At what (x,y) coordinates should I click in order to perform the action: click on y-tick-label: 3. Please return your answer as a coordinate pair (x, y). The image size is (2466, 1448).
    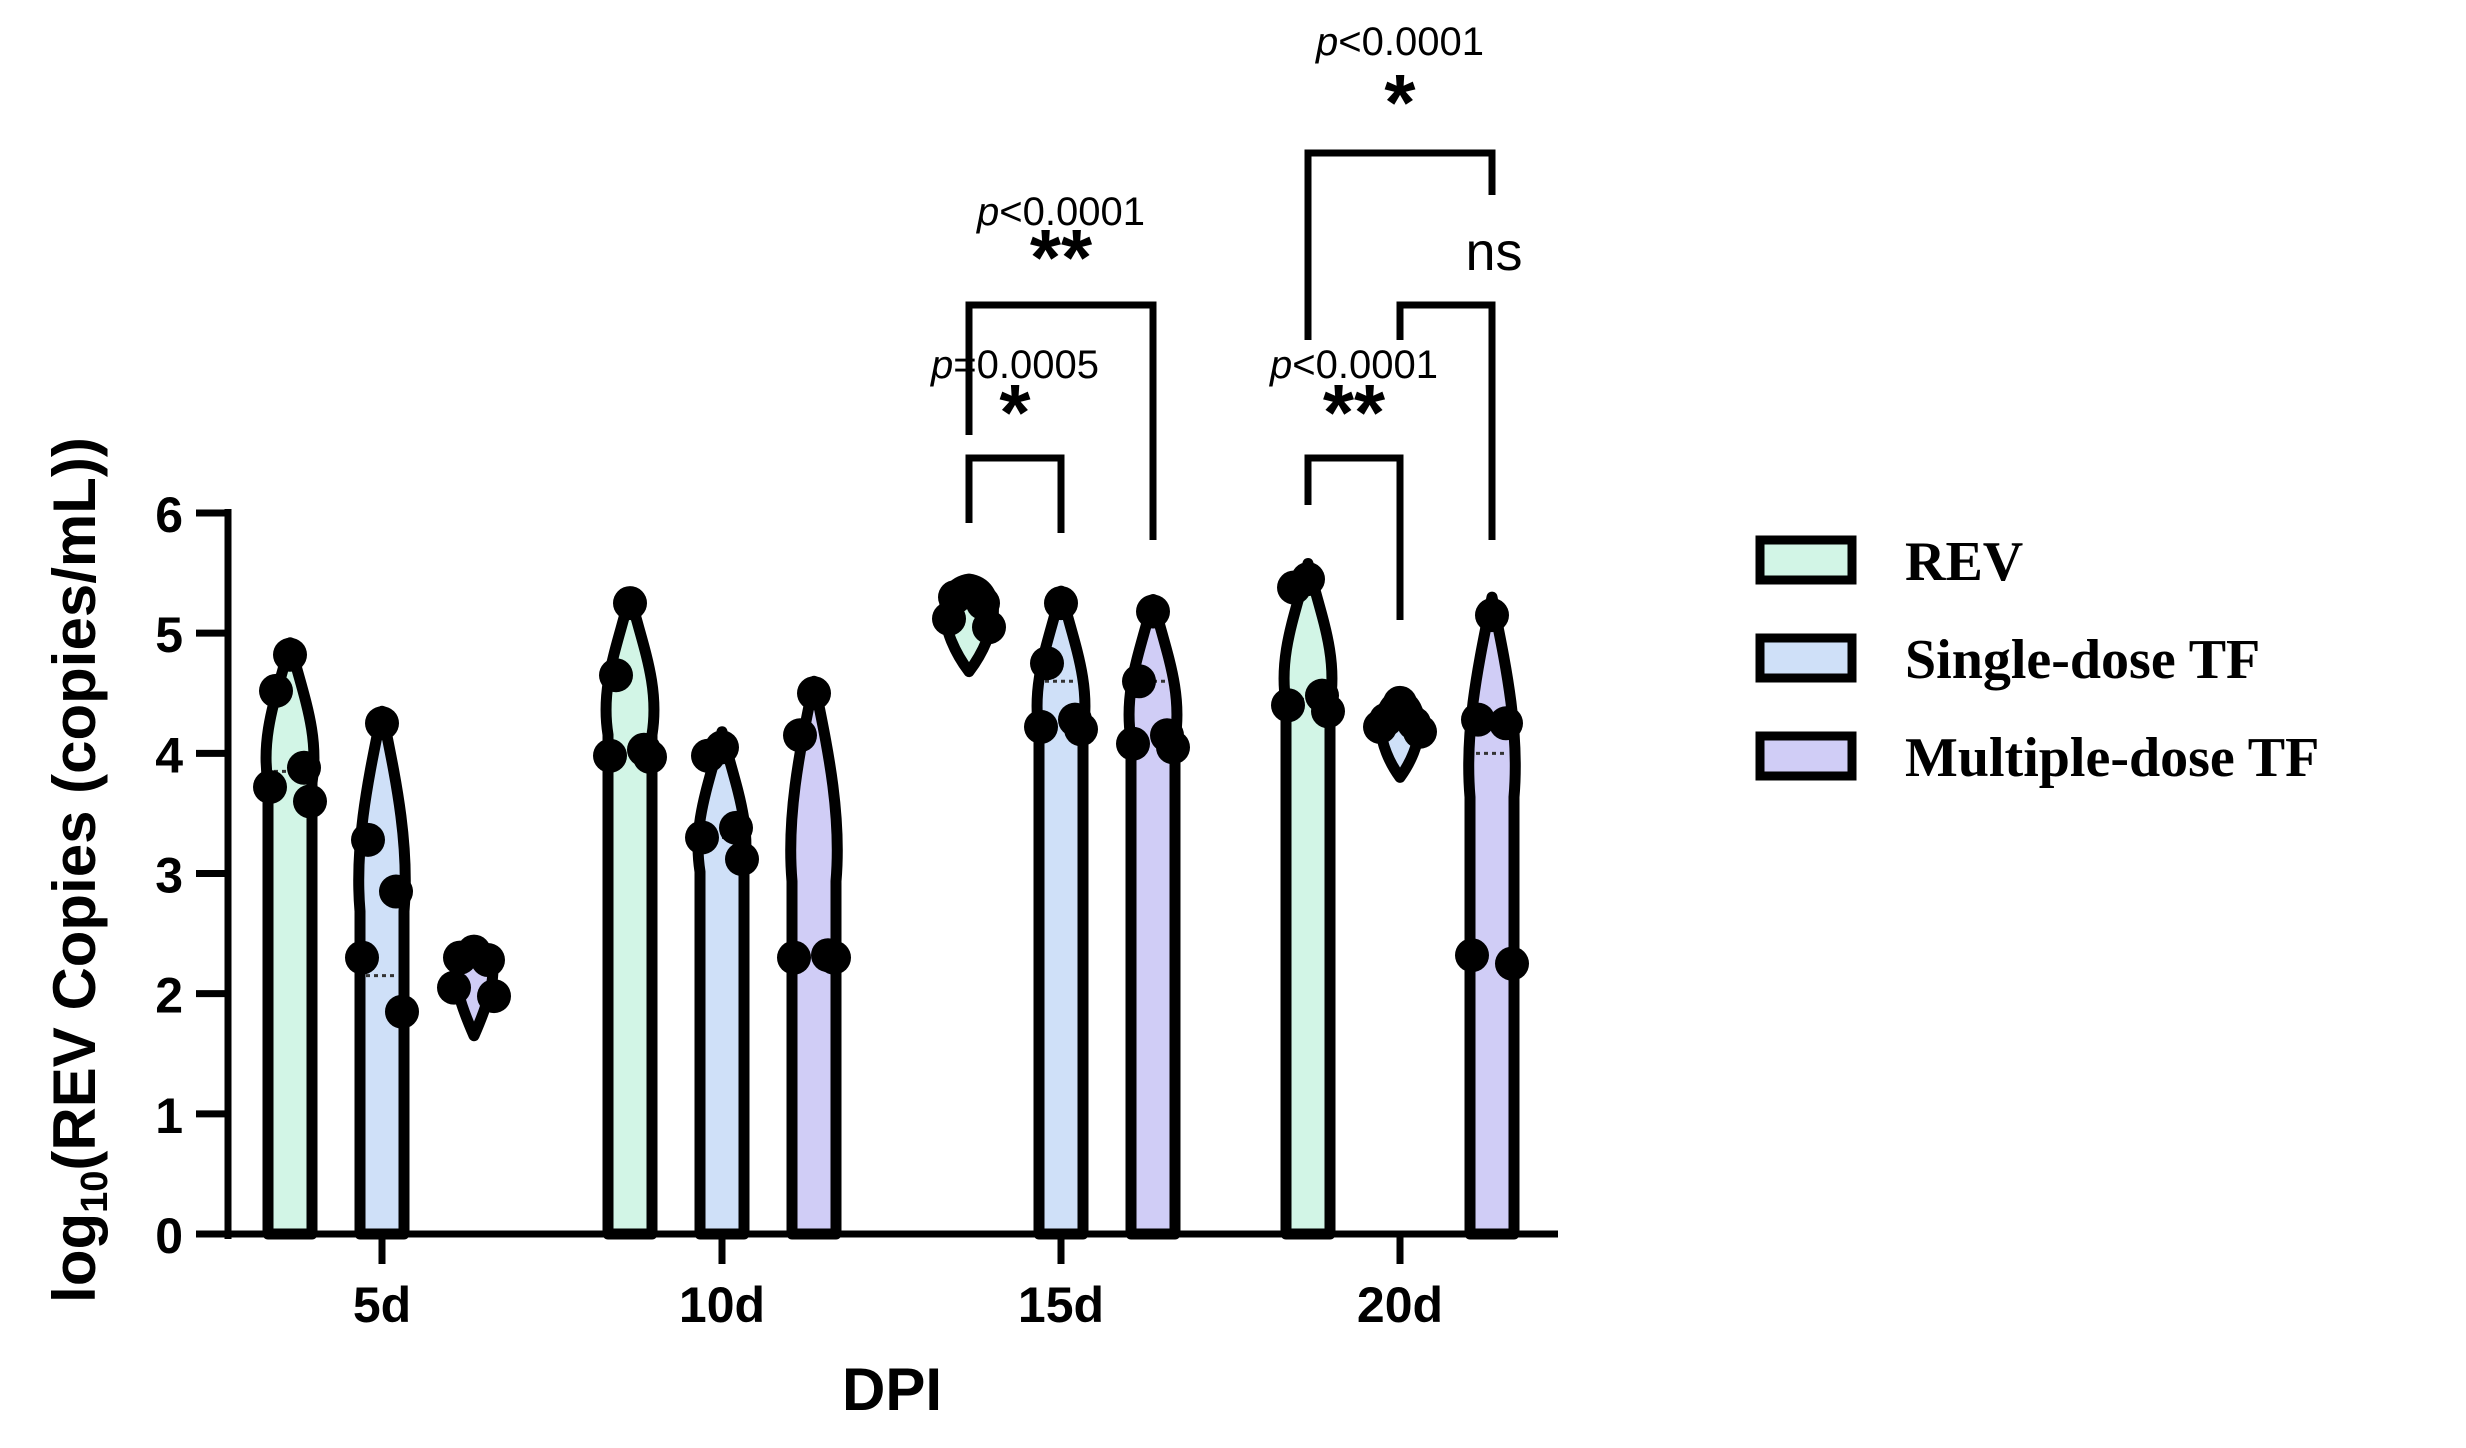
    Looking at the image, I should click on (169, 876).